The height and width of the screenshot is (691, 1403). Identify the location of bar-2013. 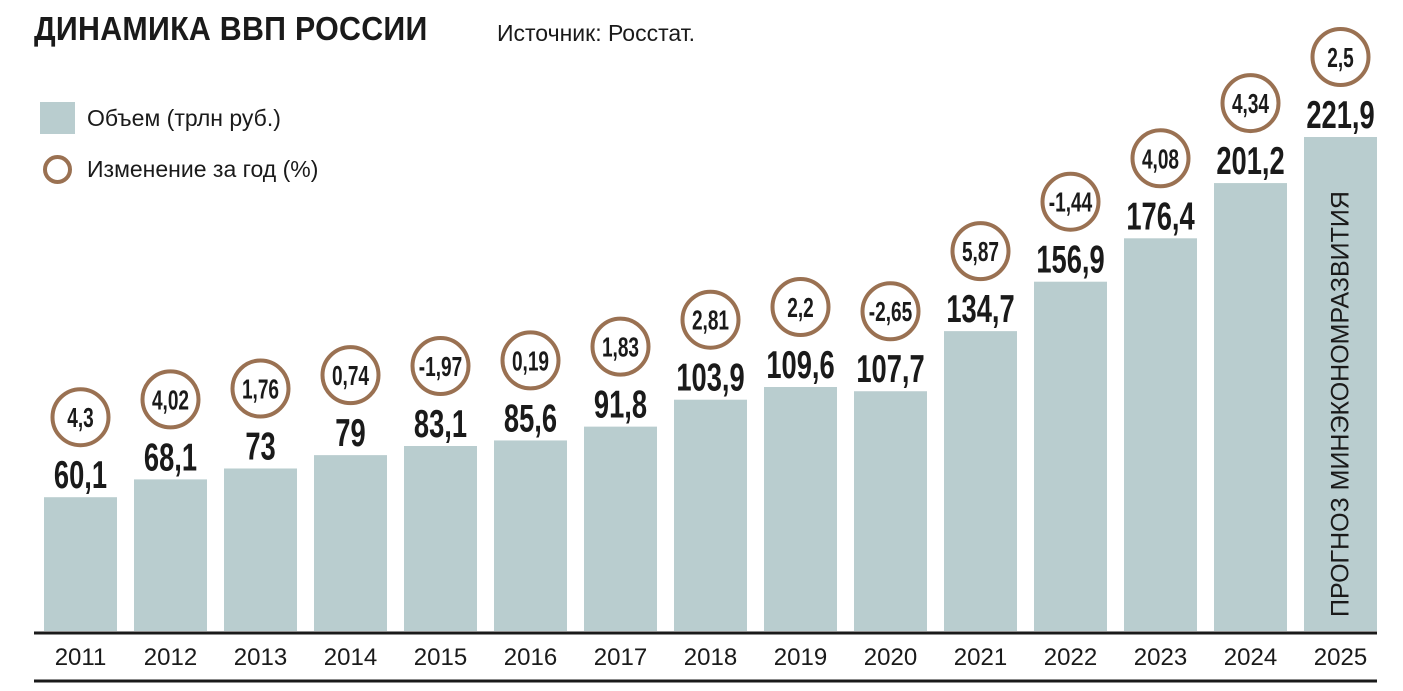
(260, 549).